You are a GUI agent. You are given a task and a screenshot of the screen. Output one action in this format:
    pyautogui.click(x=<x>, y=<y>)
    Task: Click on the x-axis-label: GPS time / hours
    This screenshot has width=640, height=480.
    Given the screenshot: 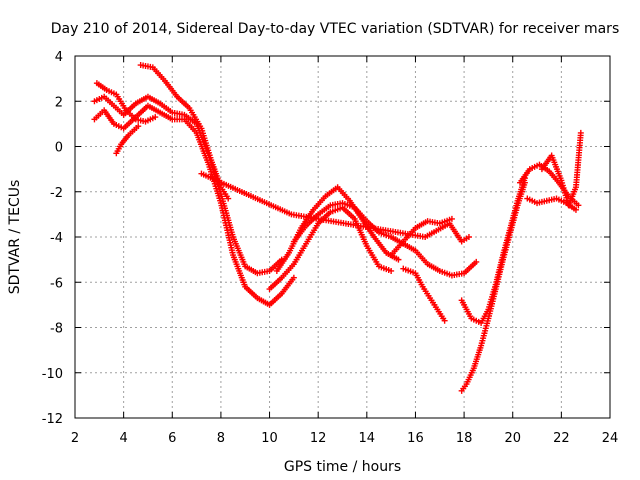 What is the action you would take?
    pyautogui.click(x=342, y=467)
    